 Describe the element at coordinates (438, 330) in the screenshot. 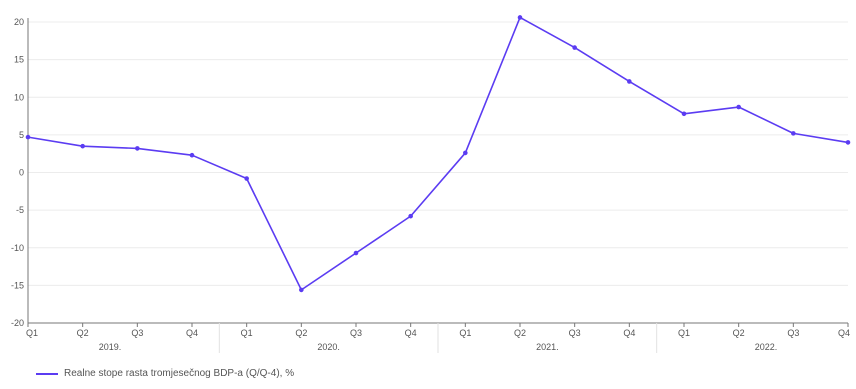

I see `x-axis-ticks: Q1 Q2 Q3 Q4 Q1 Q2 Q3 Q4 Q1 Q2 Q3 Q4 Q1 Q2 Q3 Q4` at that location.